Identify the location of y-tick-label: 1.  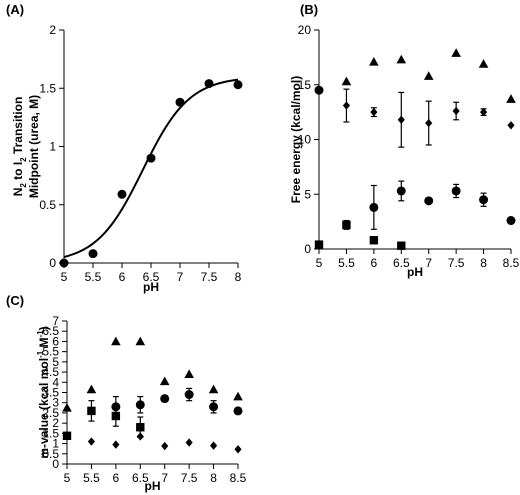
(52, 147).